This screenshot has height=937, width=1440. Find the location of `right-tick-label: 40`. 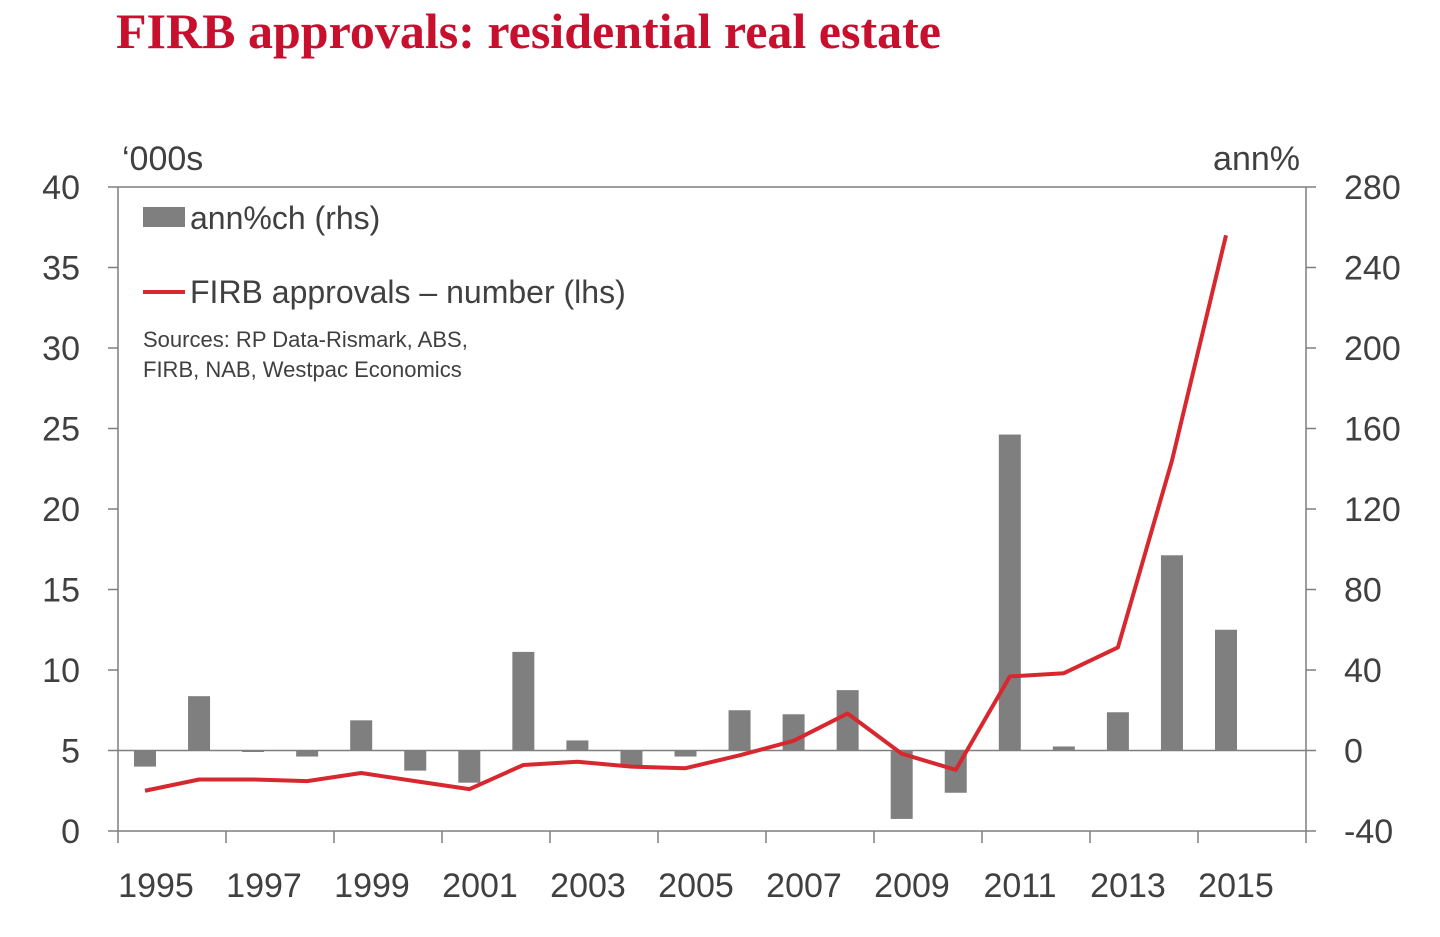

right-tick-label: 40 is located at coordinates (1363, 671).